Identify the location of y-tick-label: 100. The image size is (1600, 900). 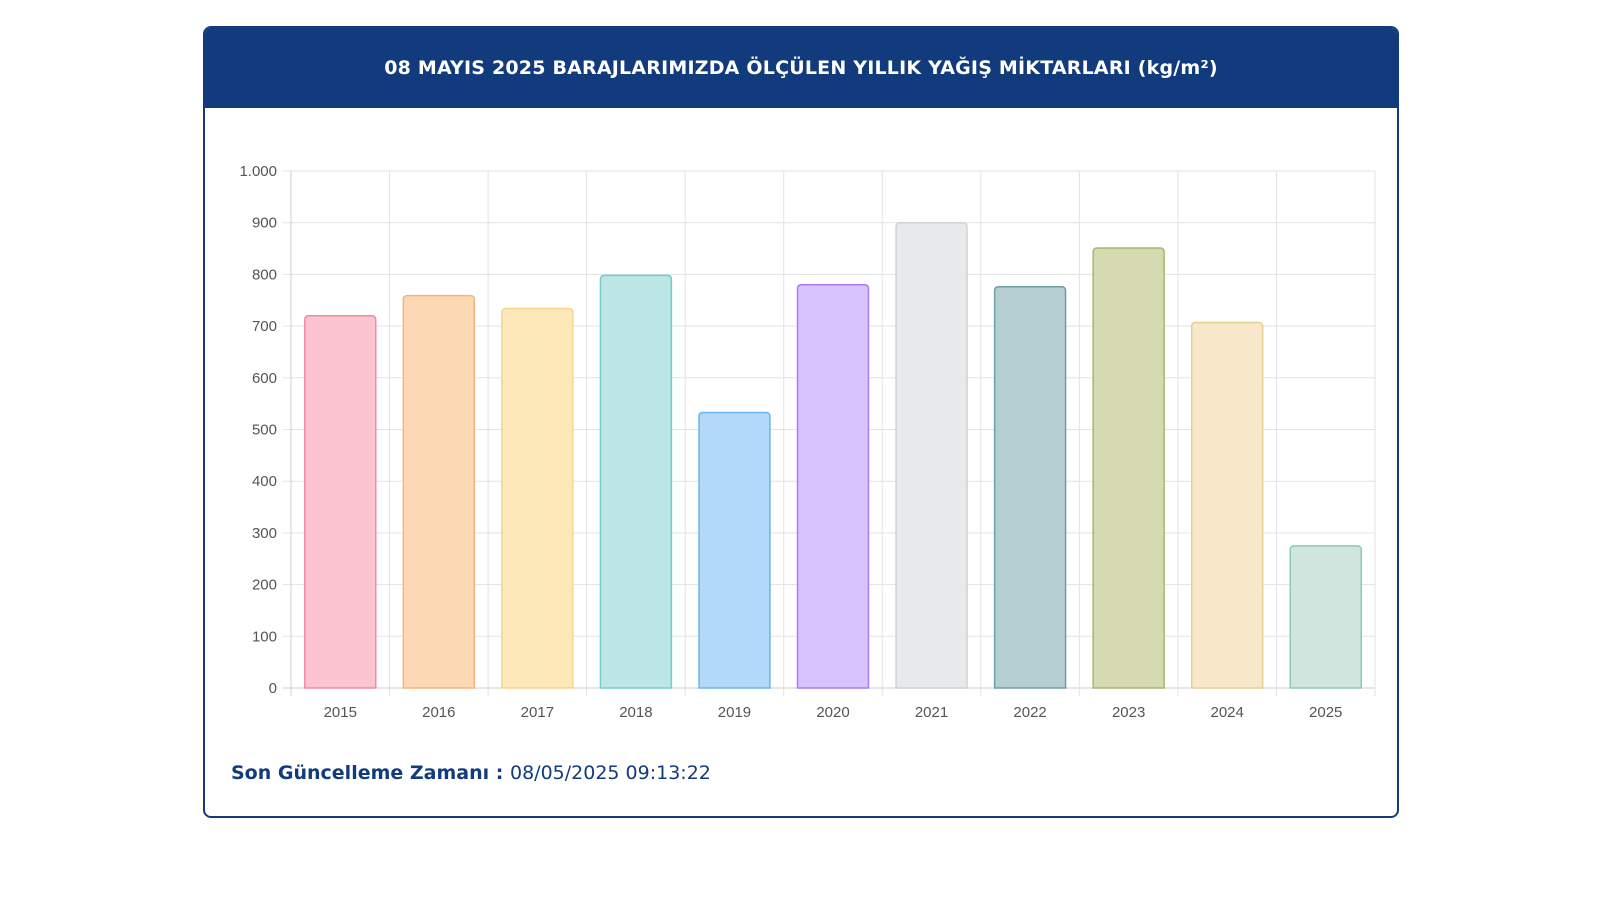
(264, 636).